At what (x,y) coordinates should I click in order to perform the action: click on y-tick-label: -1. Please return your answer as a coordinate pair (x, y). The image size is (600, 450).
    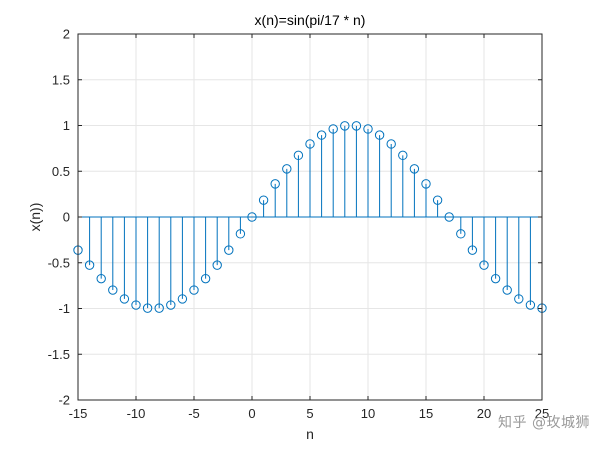
    Looking at the image, I should click on (64, 308).